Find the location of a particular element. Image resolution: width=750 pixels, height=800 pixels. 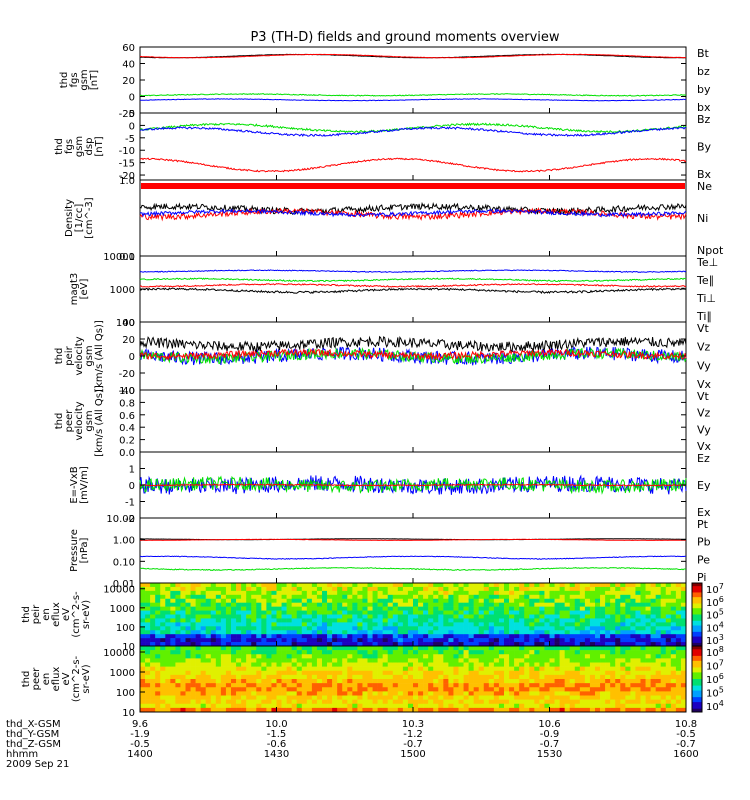

y-axis-label: thdpeervelocitygsm[km/s (All Qs)] is located at coordinates (79, 421).